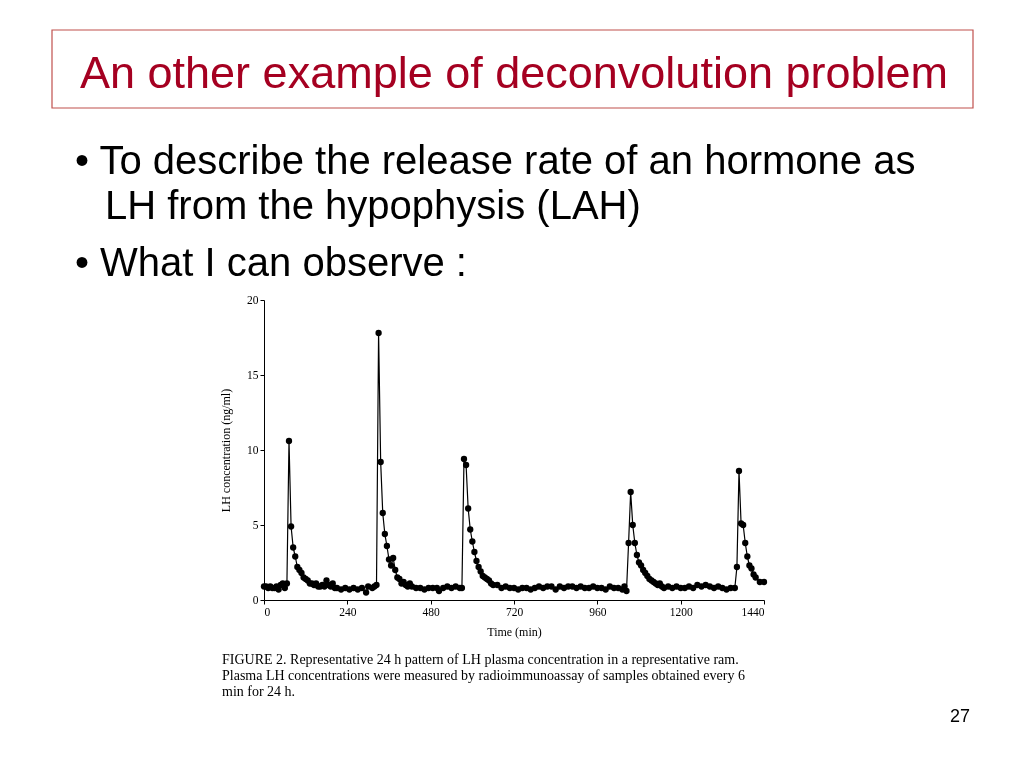 This screenshot has height=768, width=1024. What do you see at coordinates (253, 374) in the screenshot?
I see `y-tick-label: 15` at bounding box center [253, 374].